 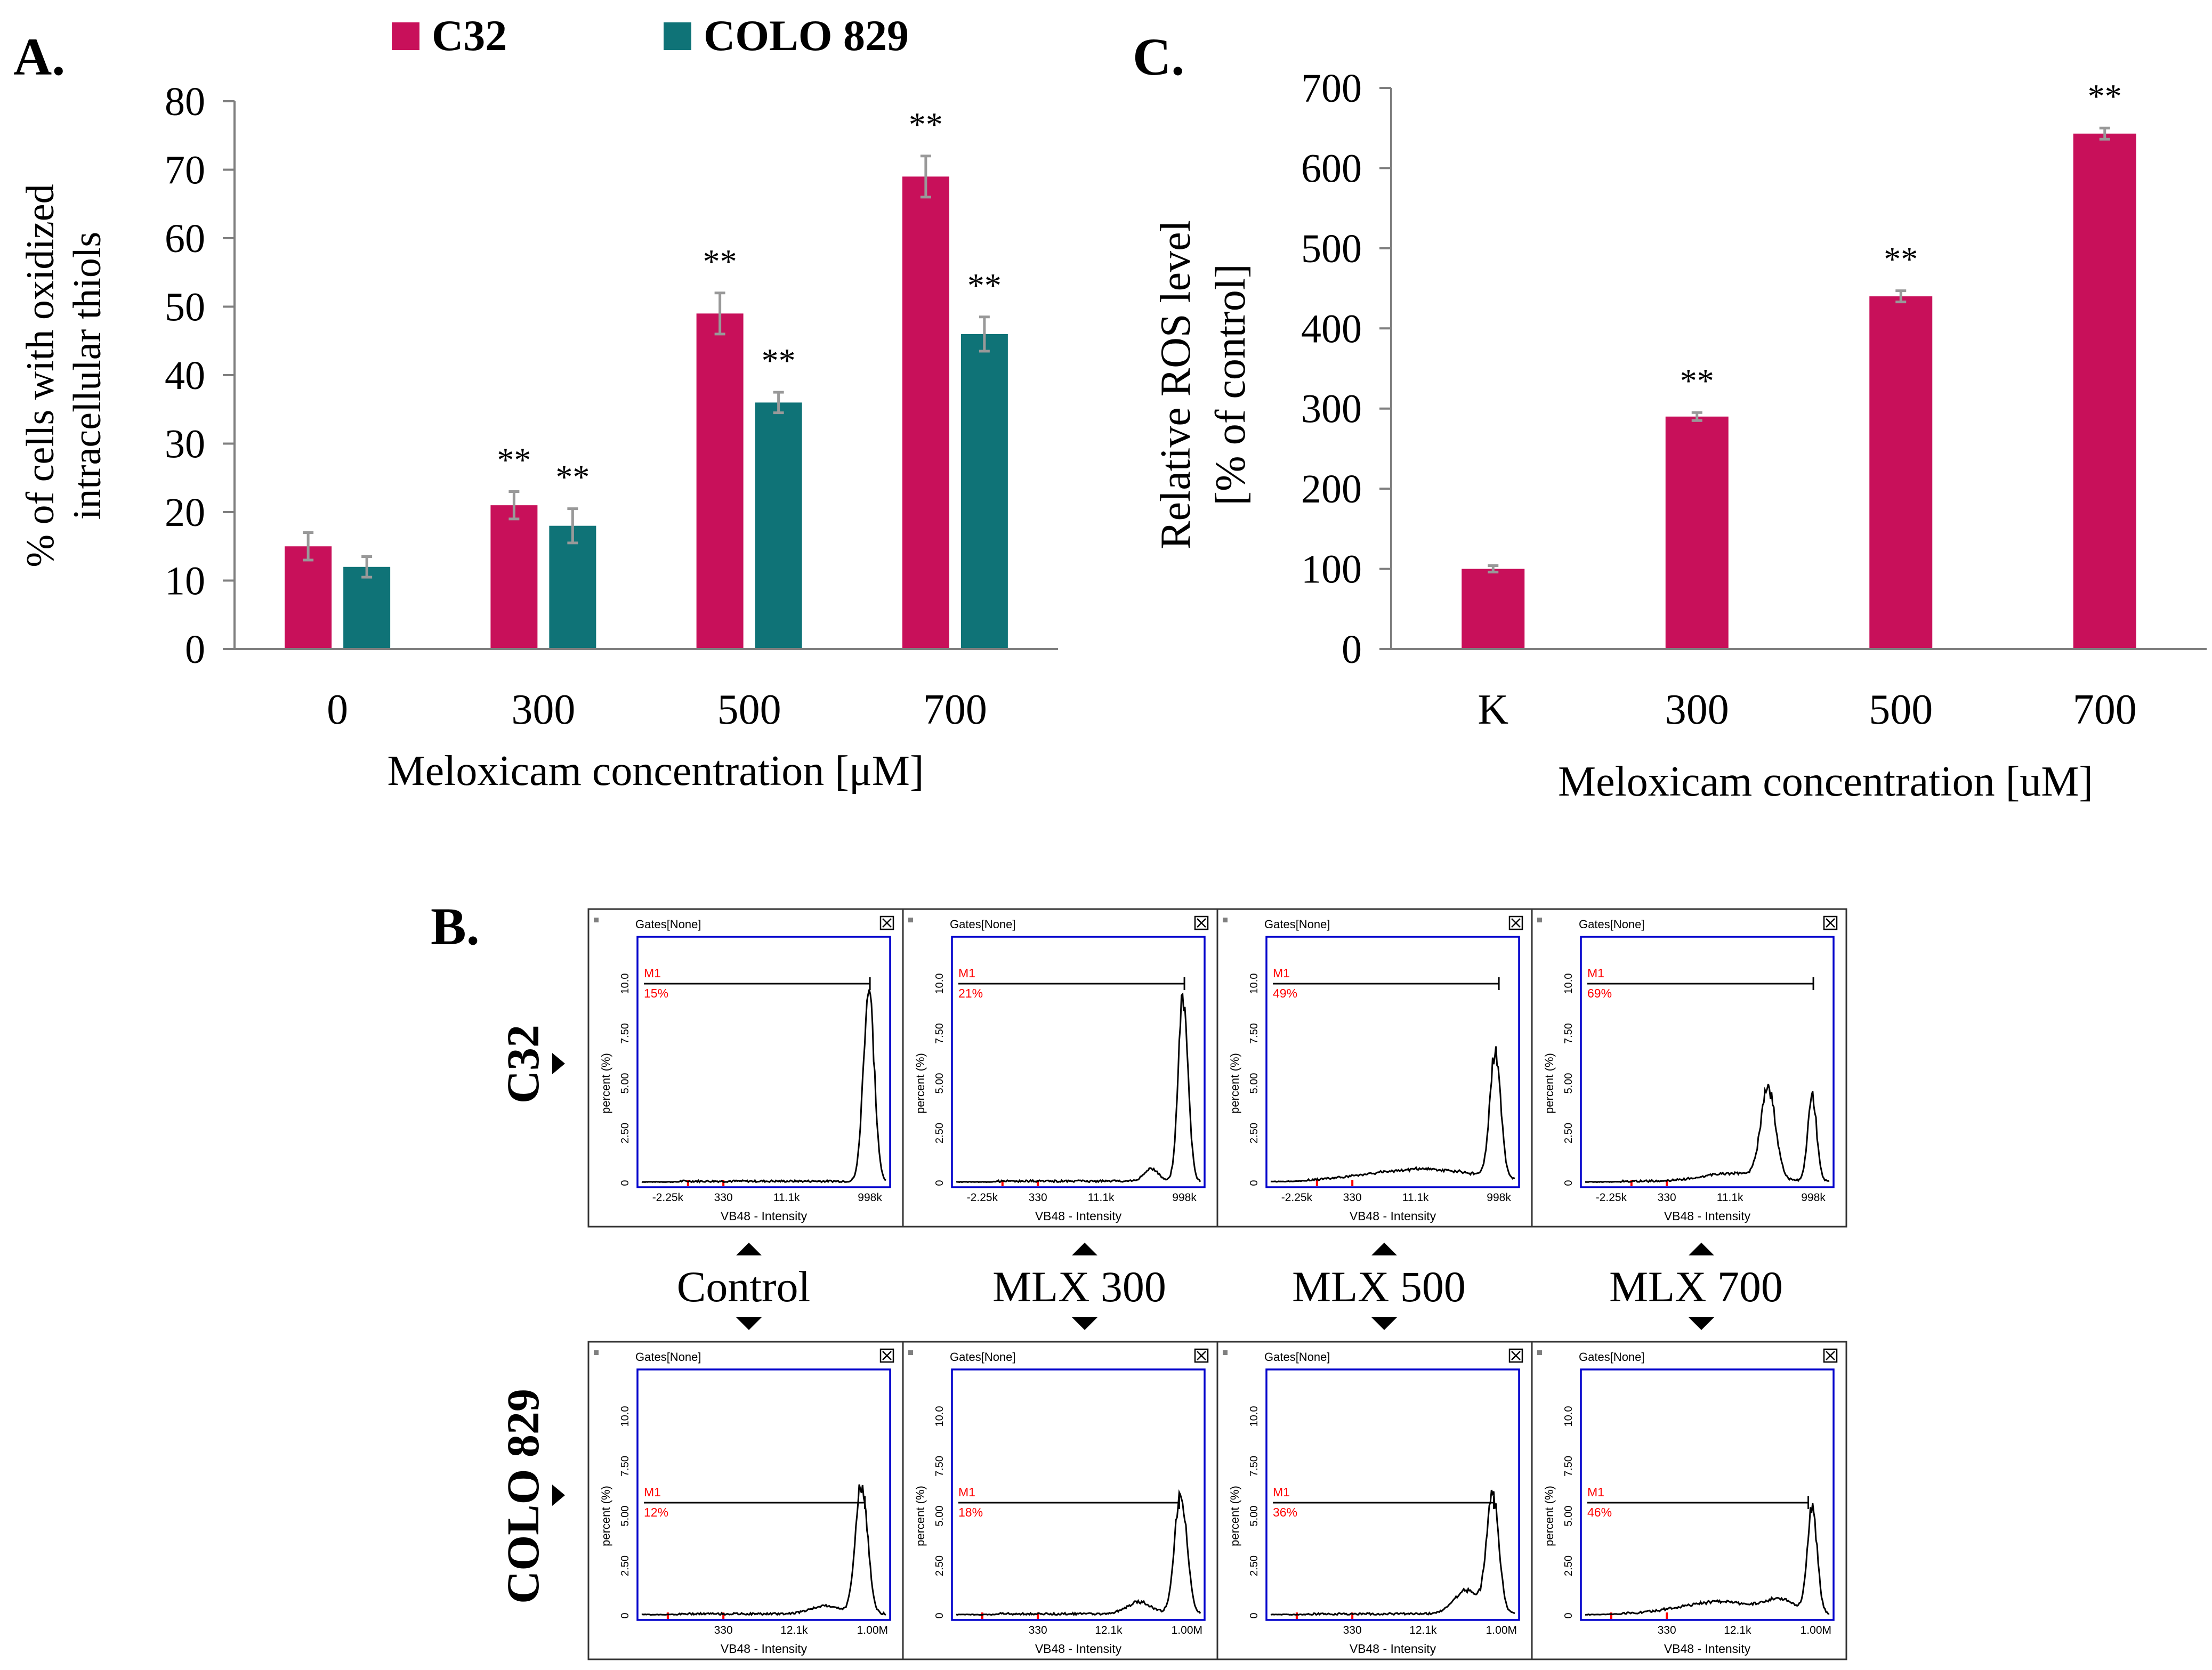 I want to click on row-arrow-colo829, so click(x=558, y=1496).